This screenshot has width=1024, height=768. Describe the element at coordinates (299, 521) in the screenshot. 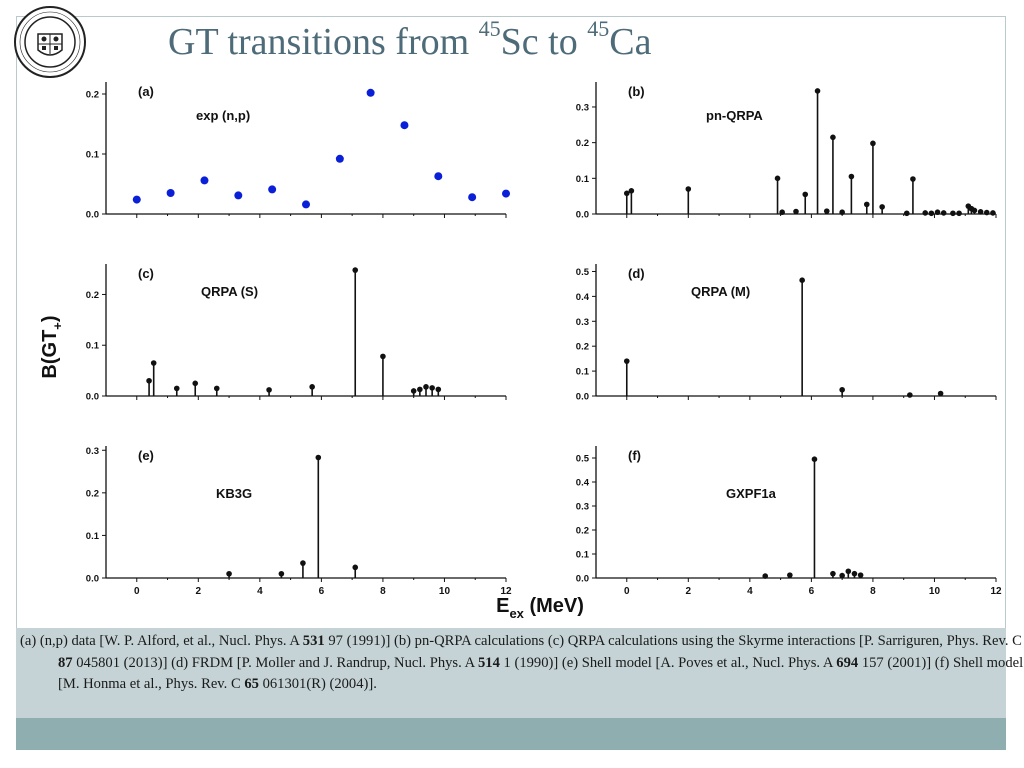

I see `panel-e: 0.0 0.1 0.2 0.3 0 2 4 6 8 10 12 (e) KB3G` at that location.